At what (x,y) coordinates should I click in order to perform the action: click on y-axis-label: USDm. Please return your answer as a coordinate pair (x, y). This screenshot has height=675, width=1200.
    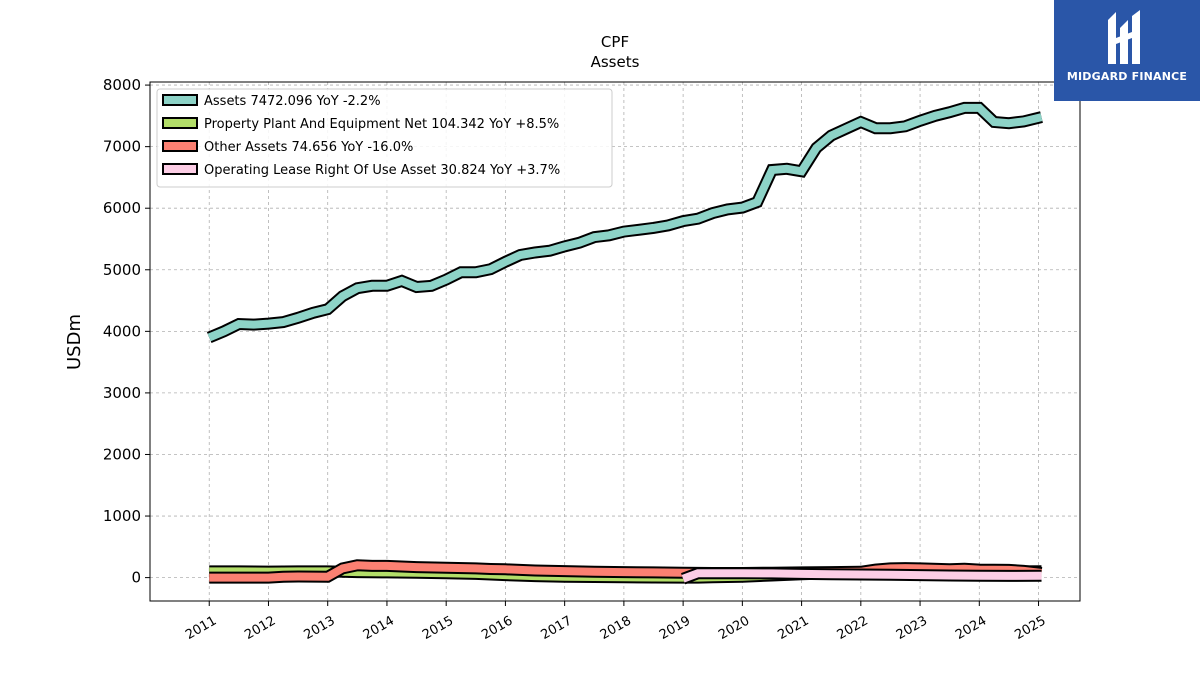
    Looking at the image, I should click on (74, 342).